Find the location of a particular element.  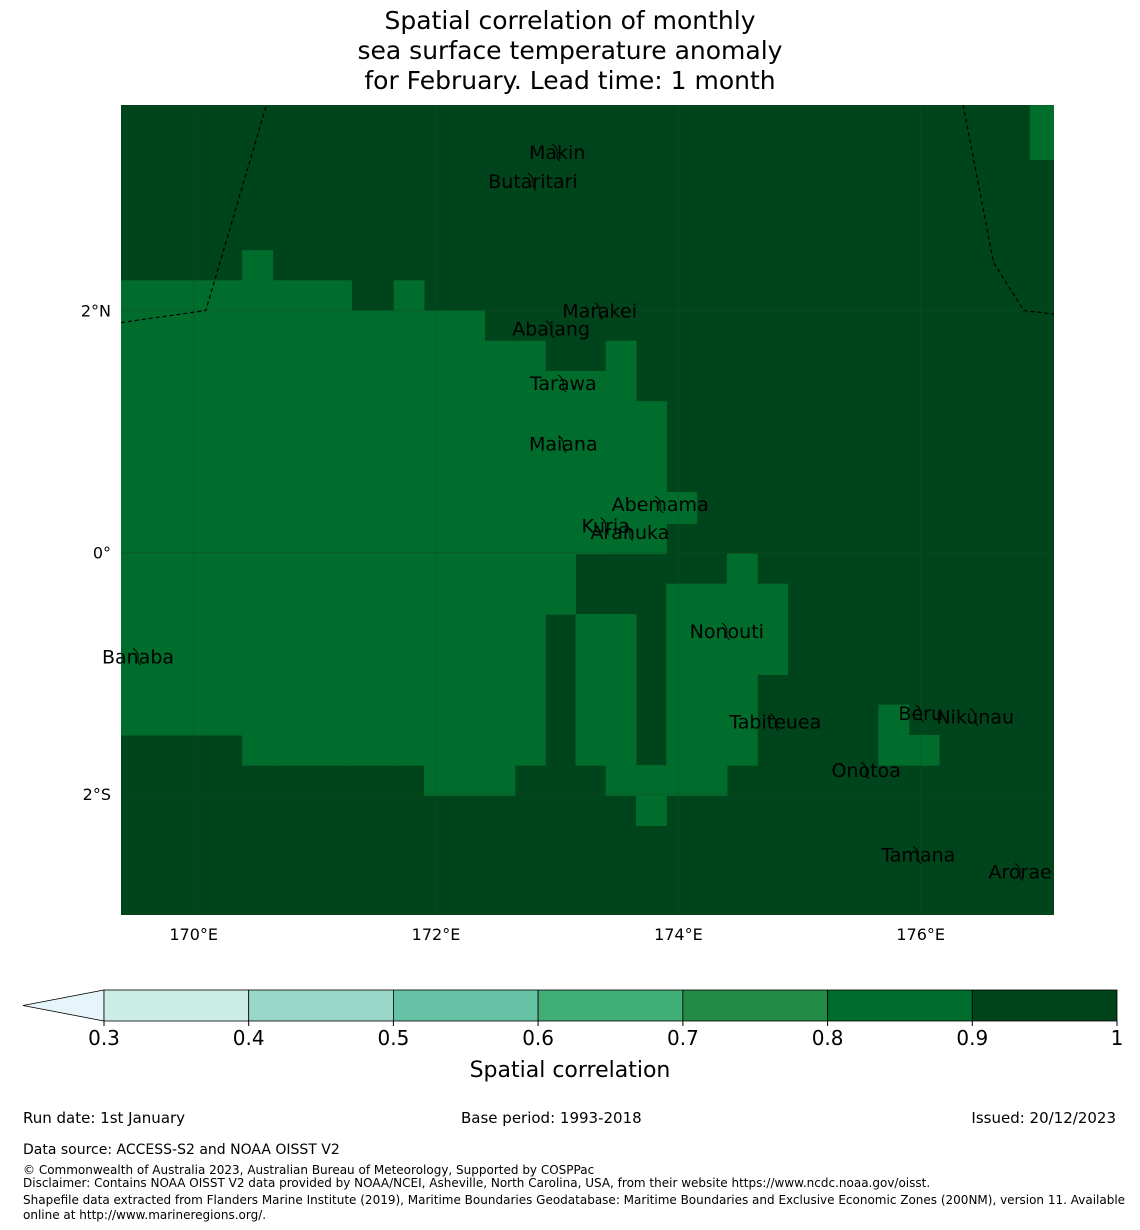

island-label-tarawa: Tarawa is located at coordinates (563, 384).